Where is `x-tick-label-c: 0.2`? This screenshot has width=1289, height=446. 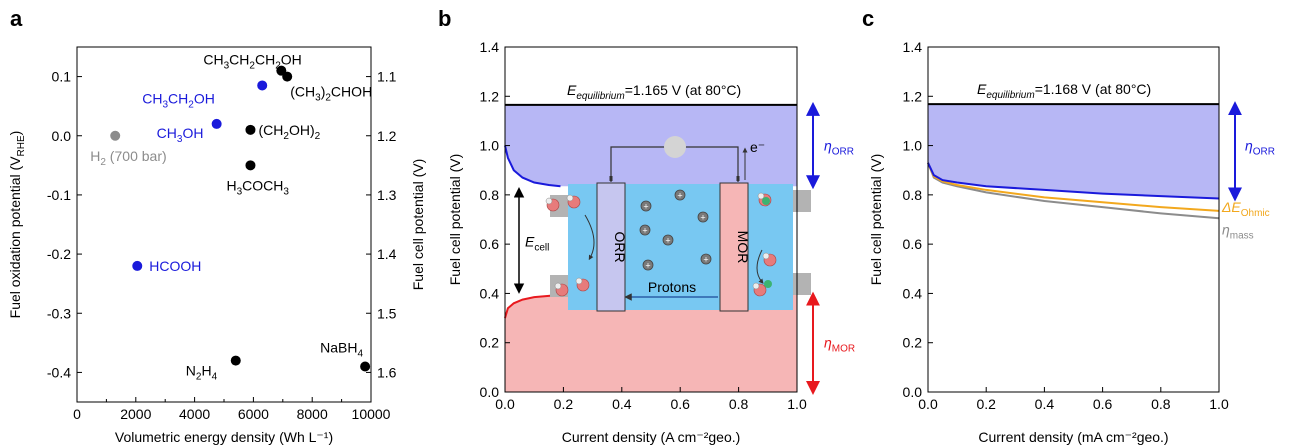 x-tick-label-c: 0.2 is located at coordinates (986, 404).